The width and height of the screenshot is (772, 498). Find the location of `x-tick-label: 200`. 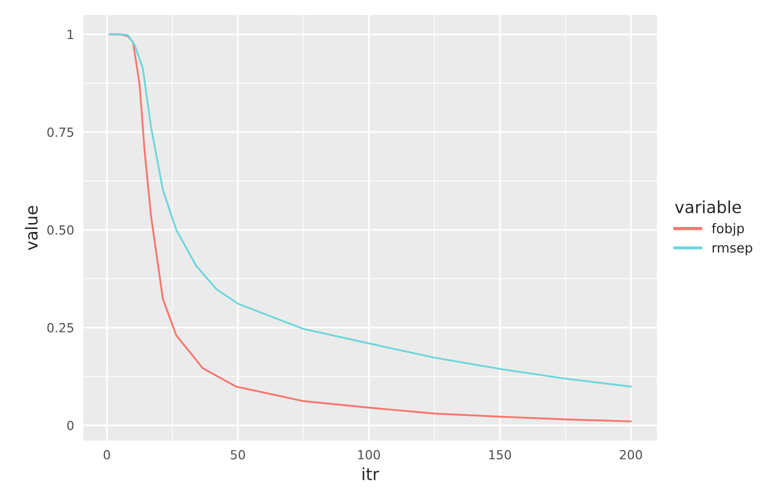

x-tick-label: 200 is located at coordinates (631, 455).